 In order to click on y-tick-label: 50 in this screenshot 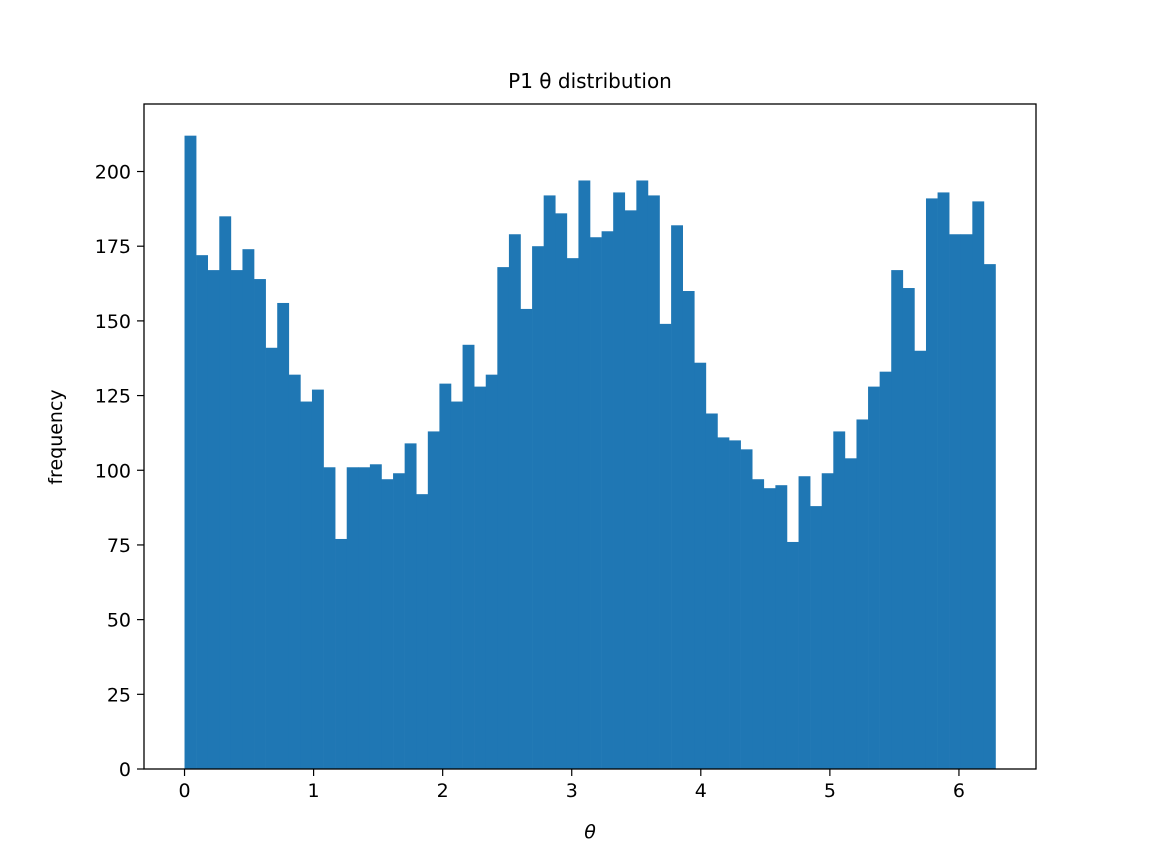, I will do `click(119, 621)`.